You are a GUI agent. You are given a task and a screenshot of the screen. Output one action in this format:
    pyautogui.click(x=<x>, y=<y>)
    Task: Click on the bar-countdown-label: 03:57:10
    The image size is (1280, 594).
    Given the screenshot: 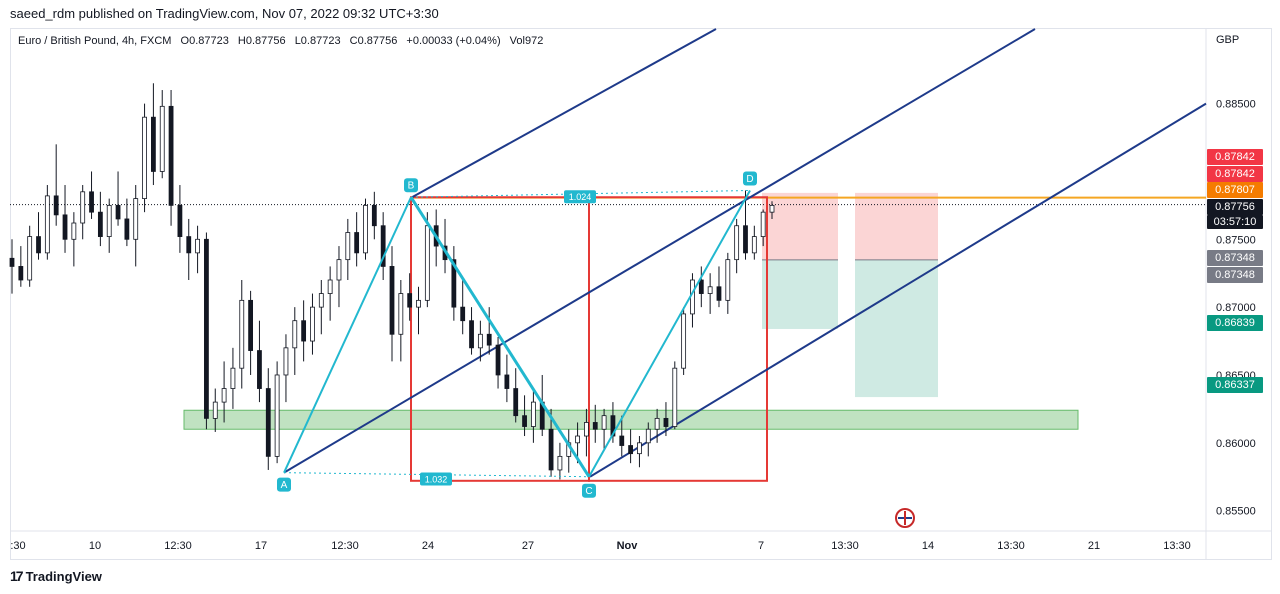 What is the action you would take?
    pyautogui.click(x=1235, y=222)
    